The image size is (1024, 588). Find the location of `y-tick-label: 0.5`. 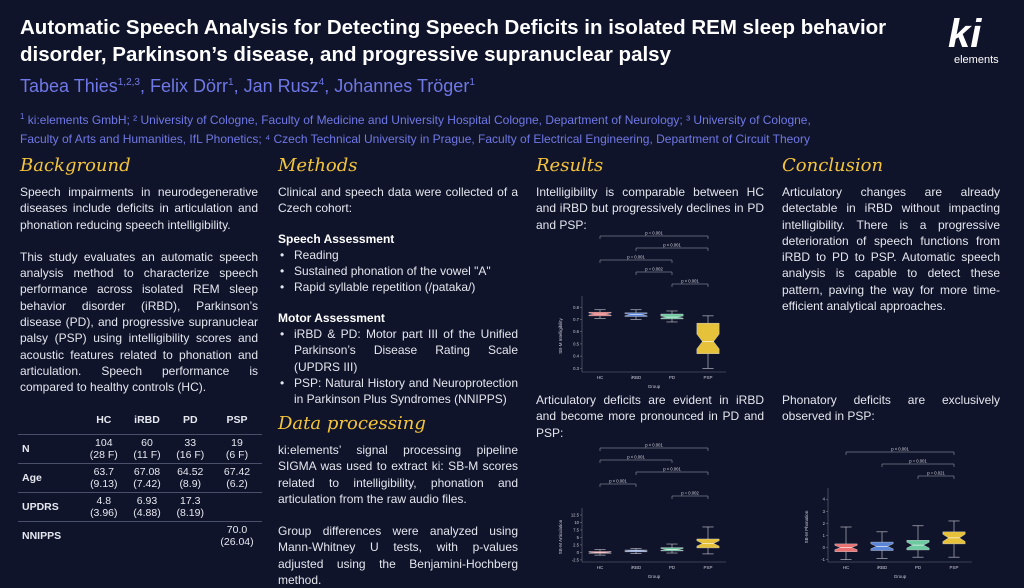

y-tick-label: 0.5 is located at coordinates (576, 343).